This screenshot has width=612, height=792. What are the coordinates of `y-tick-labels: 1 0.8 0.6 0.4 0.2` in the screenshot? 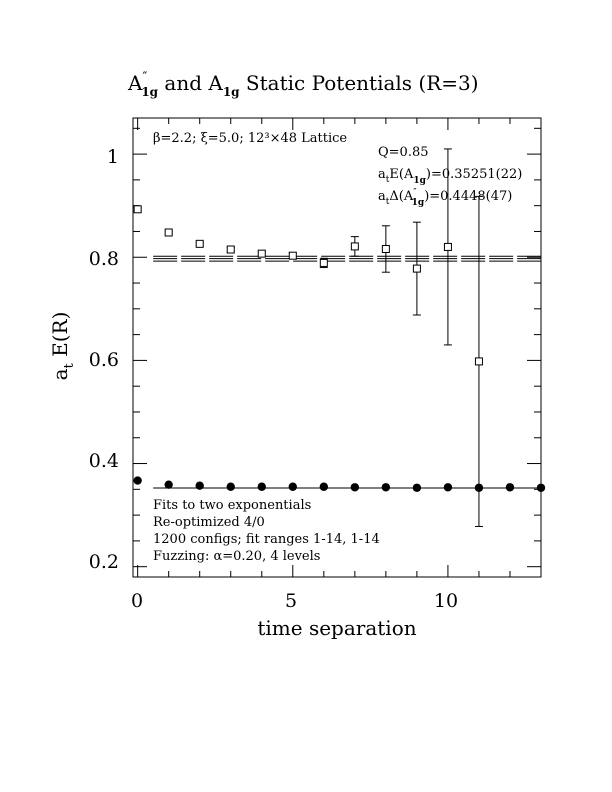 It's located at (104, 359).